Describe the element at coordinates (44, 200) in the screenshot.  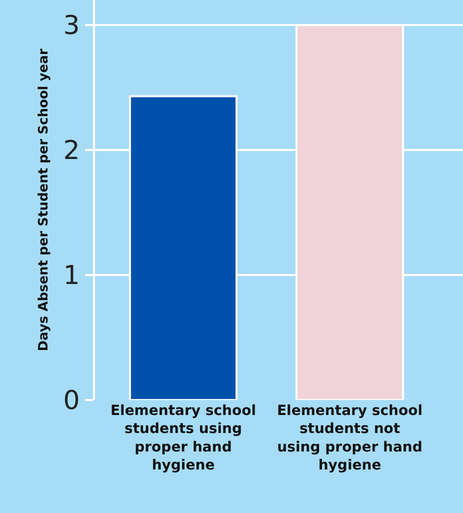
I see `y-axis-title: Days Absent per Student per School year` at that location.